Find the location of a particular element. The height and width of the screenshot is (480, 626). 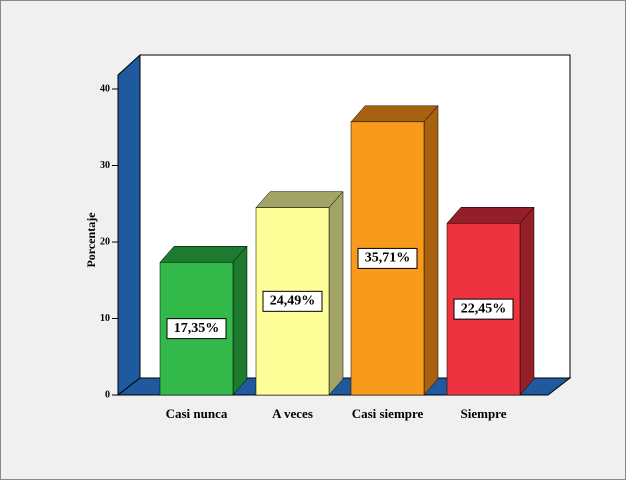

value-label: 17,35% is located at coordinates (197, 328).